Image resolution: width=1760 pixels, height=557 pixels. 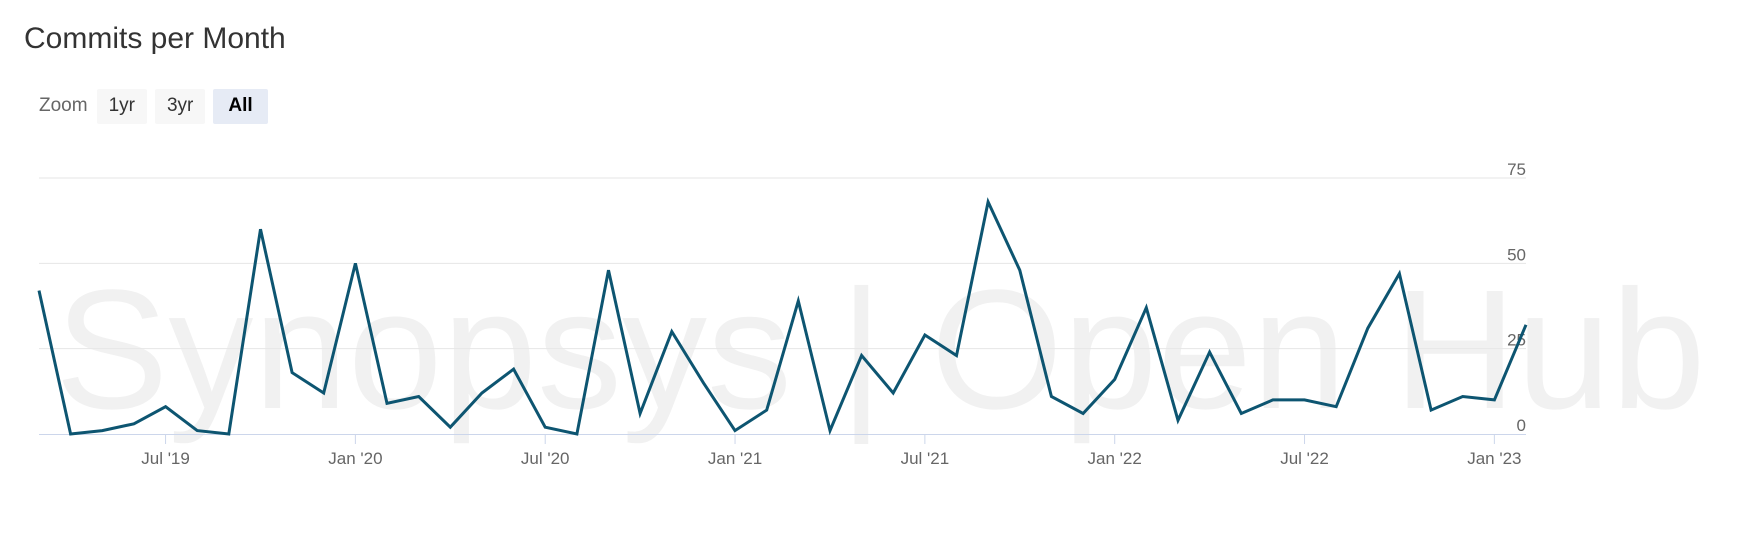 I want to click on y-tick-label-0: 0, so click(x=1521, y=425).